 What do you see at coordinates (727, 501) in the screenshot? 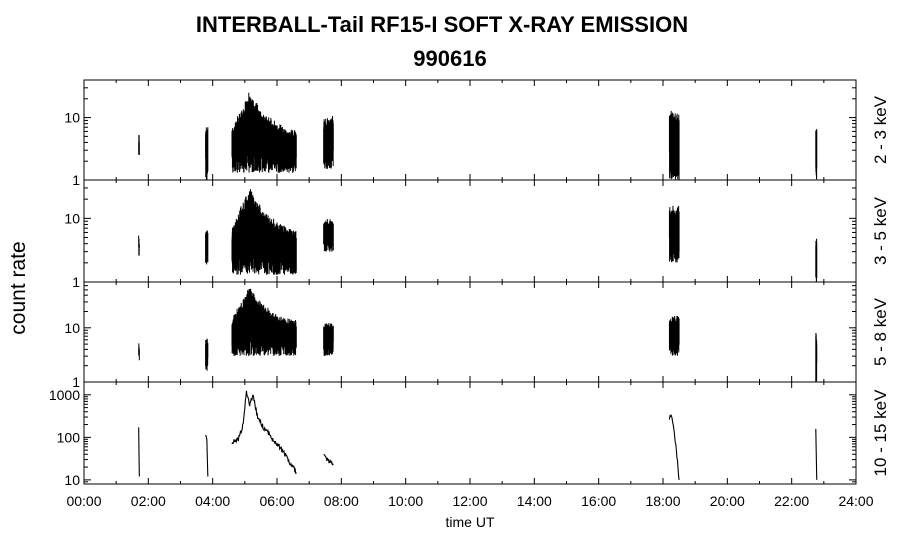
I see `x-tick-label: 20:00` at bounding box center [727, 501].